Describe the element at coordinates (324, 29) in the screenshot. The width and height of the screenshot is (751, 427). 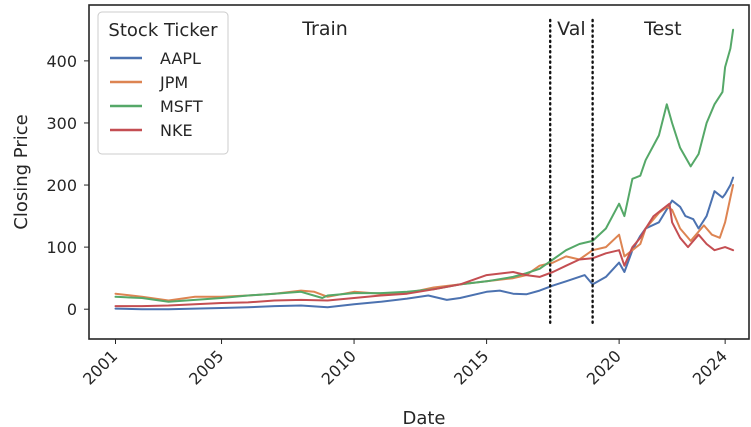
I see `region-label-train: Train` at that location.